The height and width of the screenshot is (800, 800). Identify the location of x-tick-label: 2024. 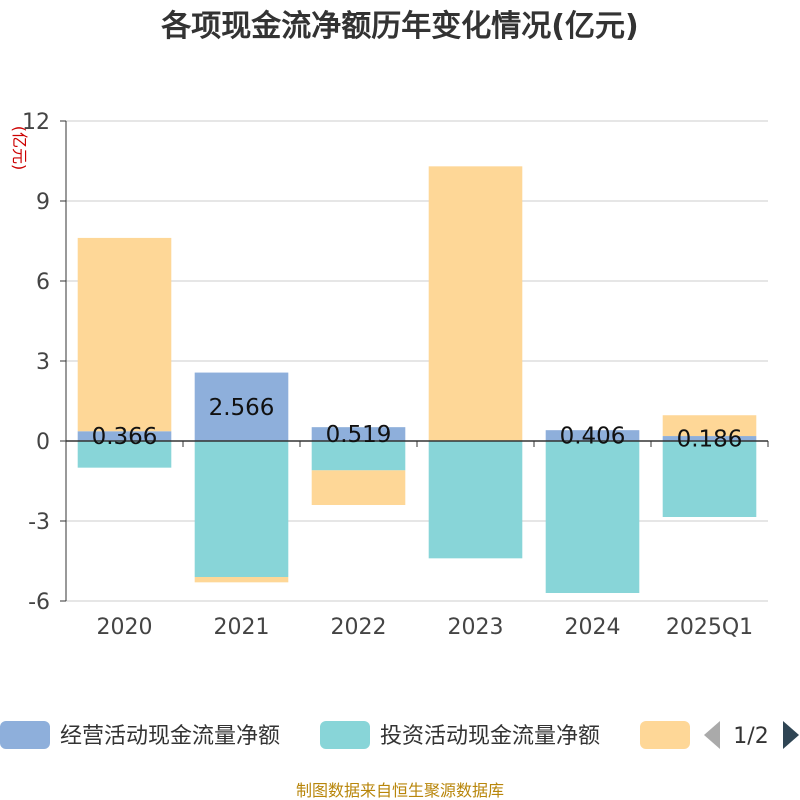
(593, 627).